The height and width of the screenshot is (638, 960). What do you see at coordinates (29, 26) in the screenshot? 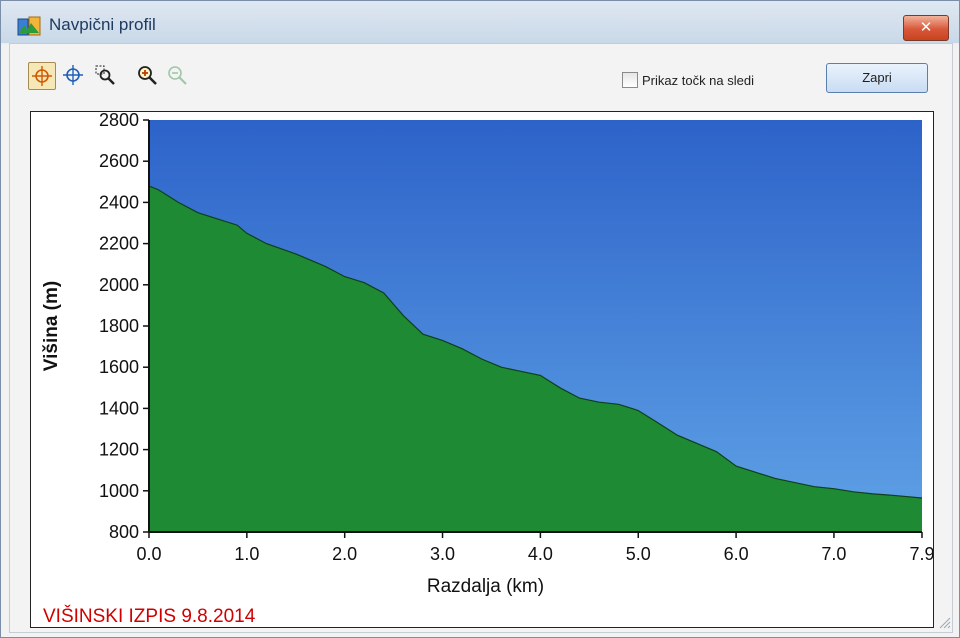
I see `app-icon` at bounding box center [29, 26].